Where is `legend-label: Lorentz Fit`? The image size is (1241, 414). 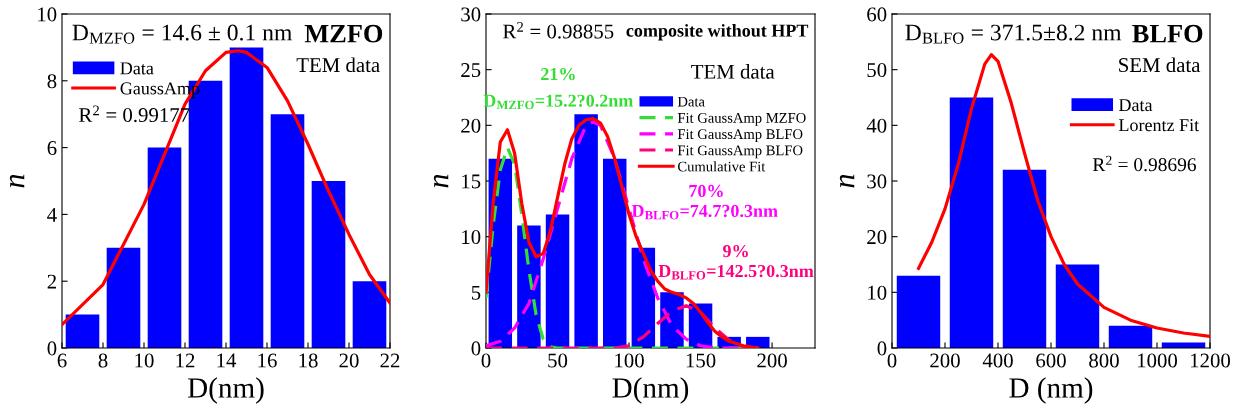 legend-label: Lorentz Fit is located at coordinates (1159, 125).